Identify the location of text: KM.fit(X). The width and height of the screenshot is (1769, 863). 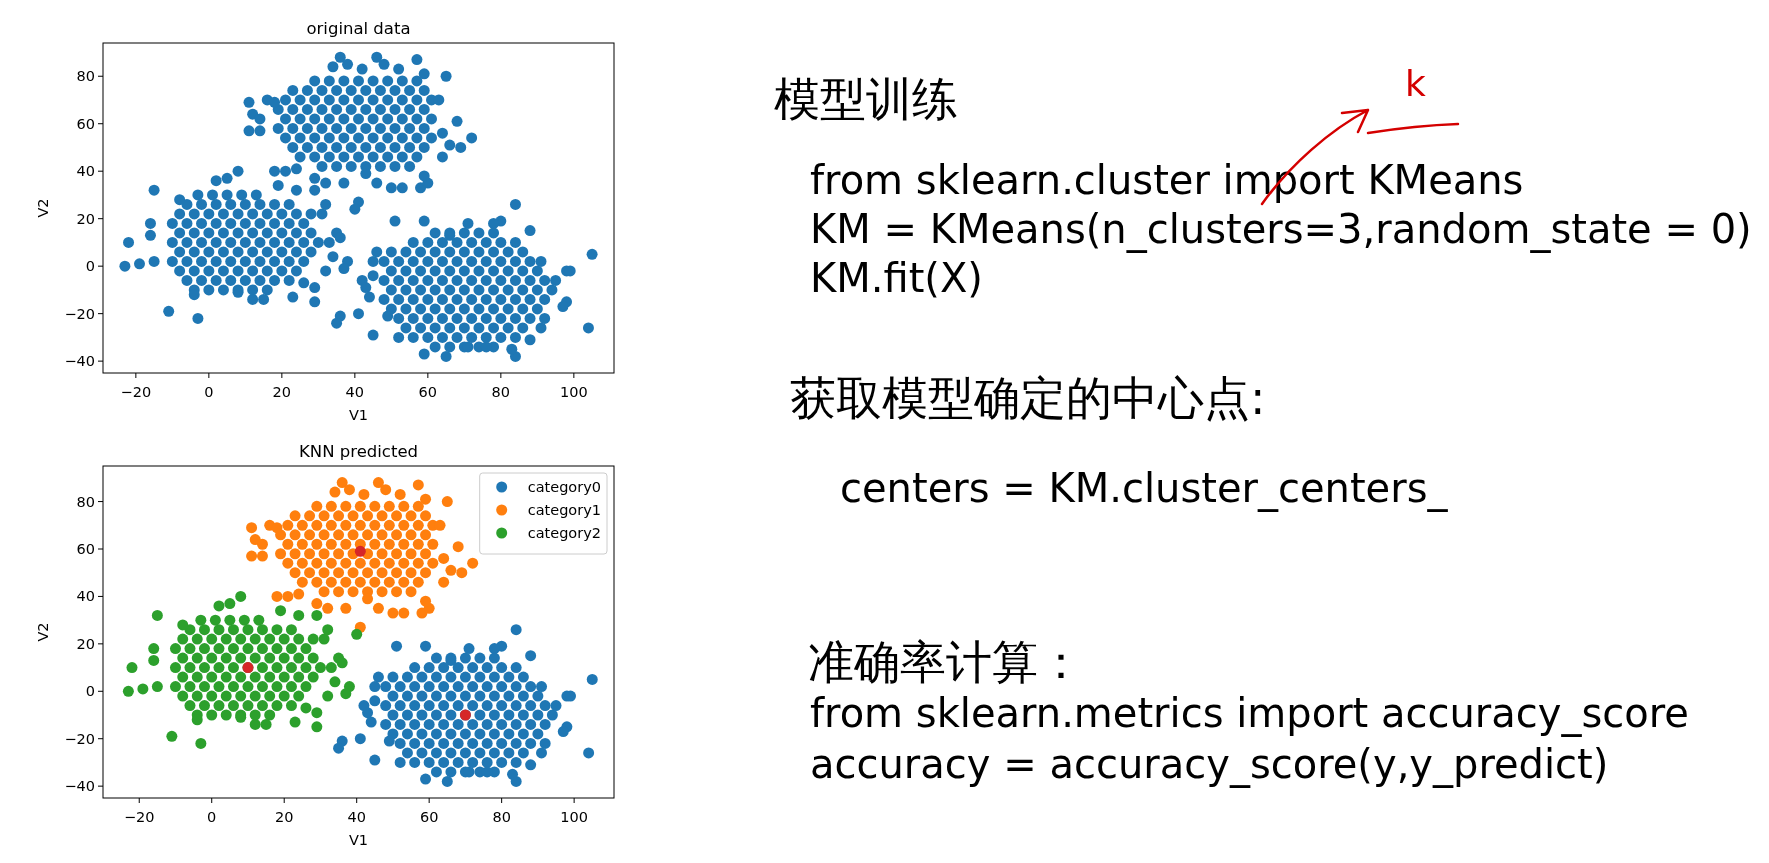
(896, 278).